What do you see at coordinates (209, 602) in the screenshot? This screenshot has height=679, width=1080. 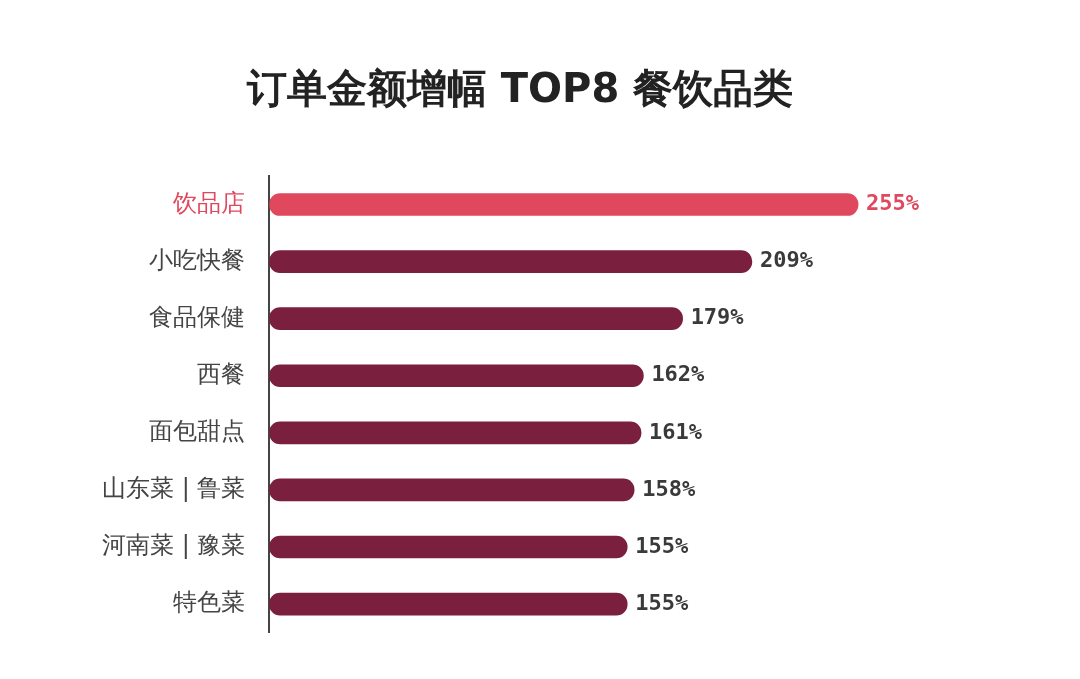 I see `y-tick-label: 特色菜` at bounding box center [209, 602].